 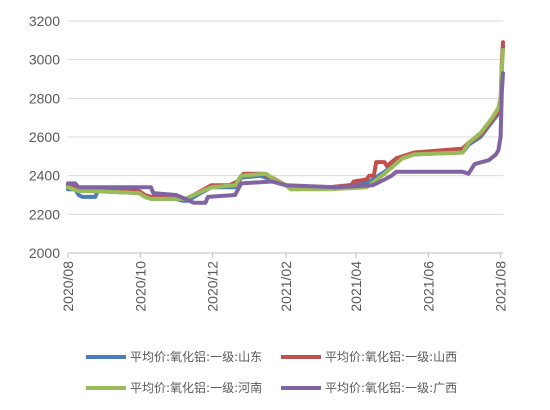 I want to click on x-tick-label: 2021/06, so click(x=428, y=286).